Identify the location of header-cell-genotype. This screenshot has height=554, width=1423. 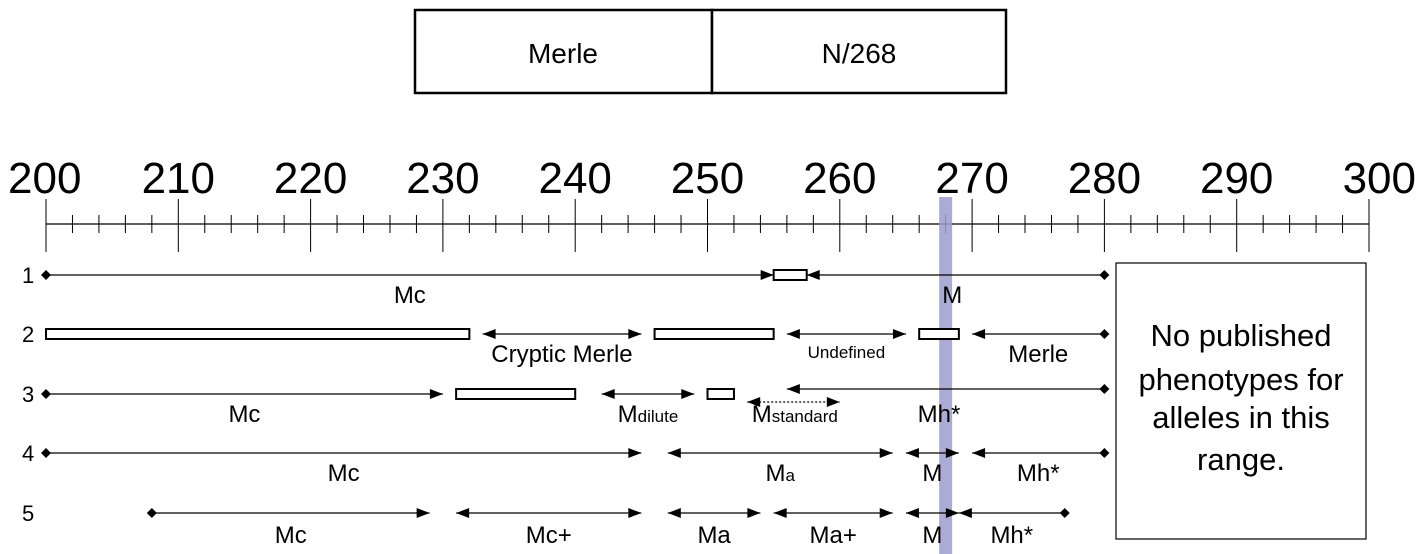
(859, 51).